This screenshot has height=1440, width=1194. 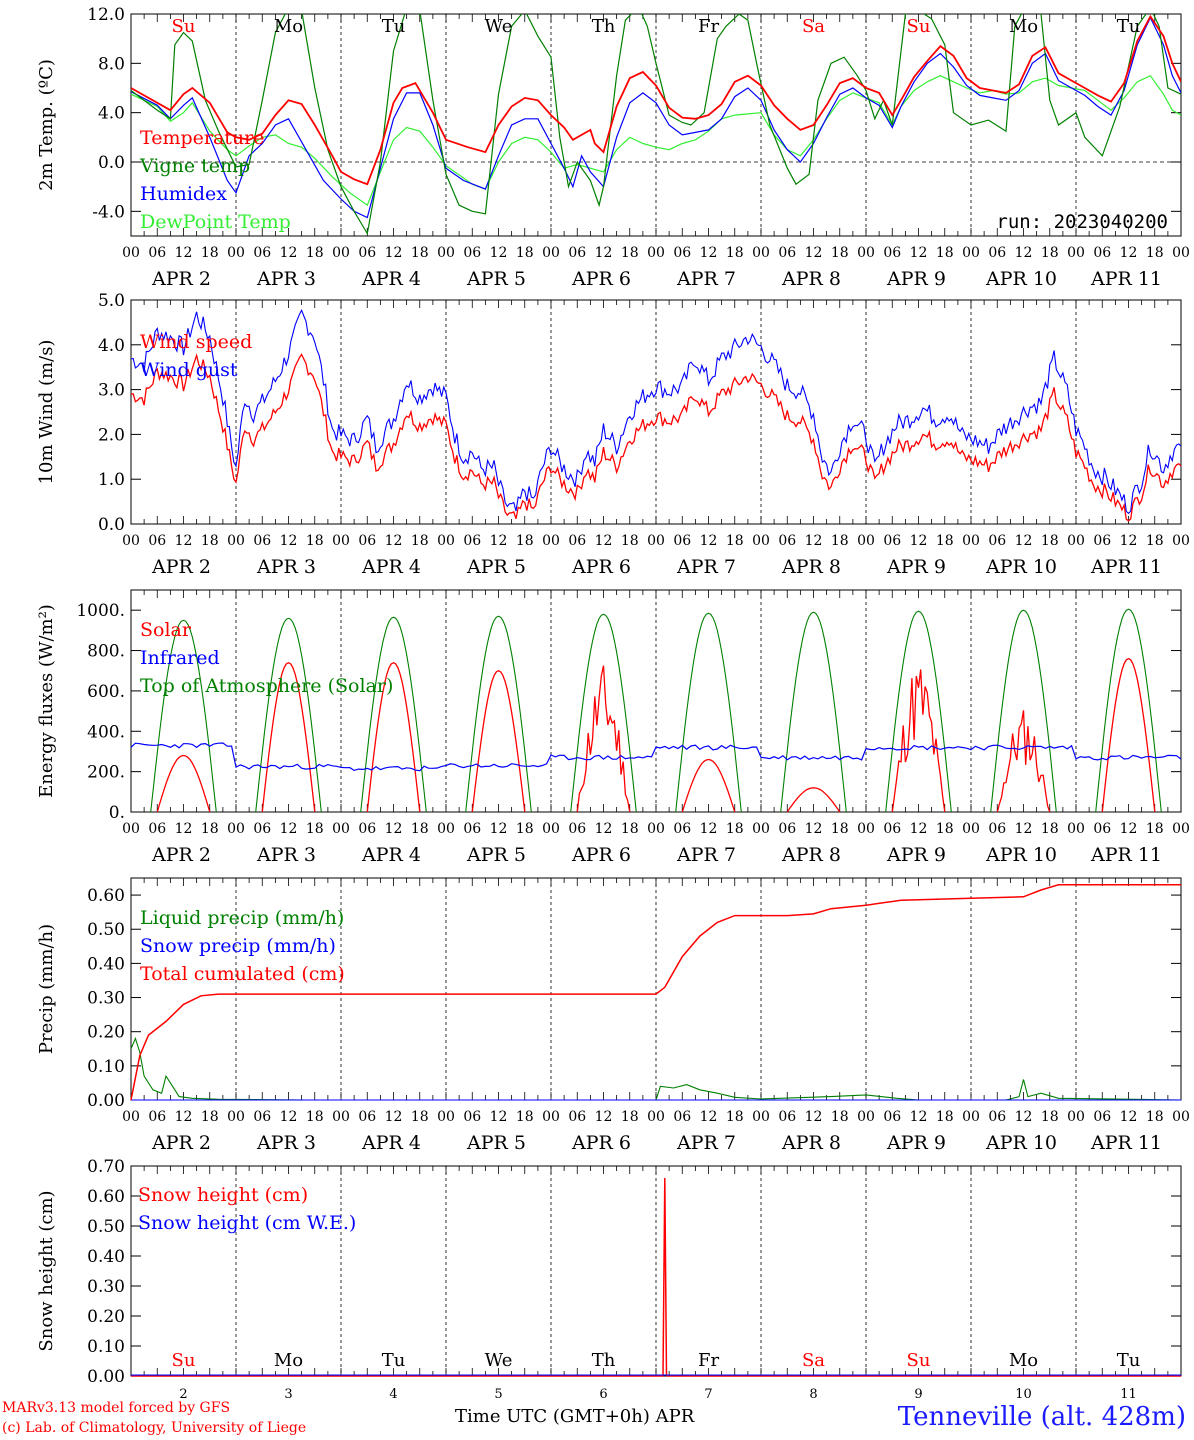 I want to click on wind-panel-date-label: APR 3, so click(x=286, y=567).